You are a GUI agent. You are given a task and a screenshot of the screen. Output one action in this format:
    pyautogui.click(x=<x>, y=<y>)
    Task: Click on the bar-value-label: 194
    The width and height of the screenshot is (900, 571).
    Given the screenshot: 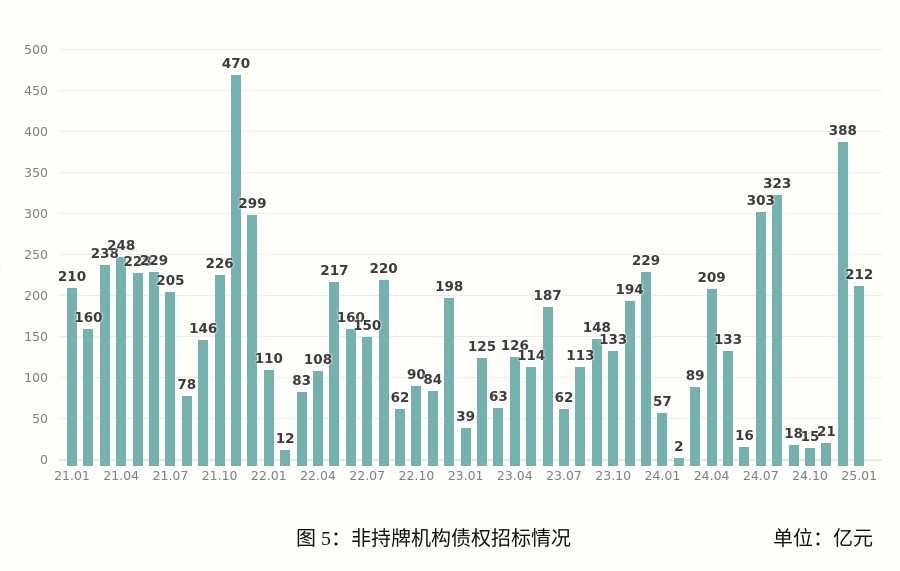 What is the action you would take?
    pyautogui.click(x=629, y=289)
    